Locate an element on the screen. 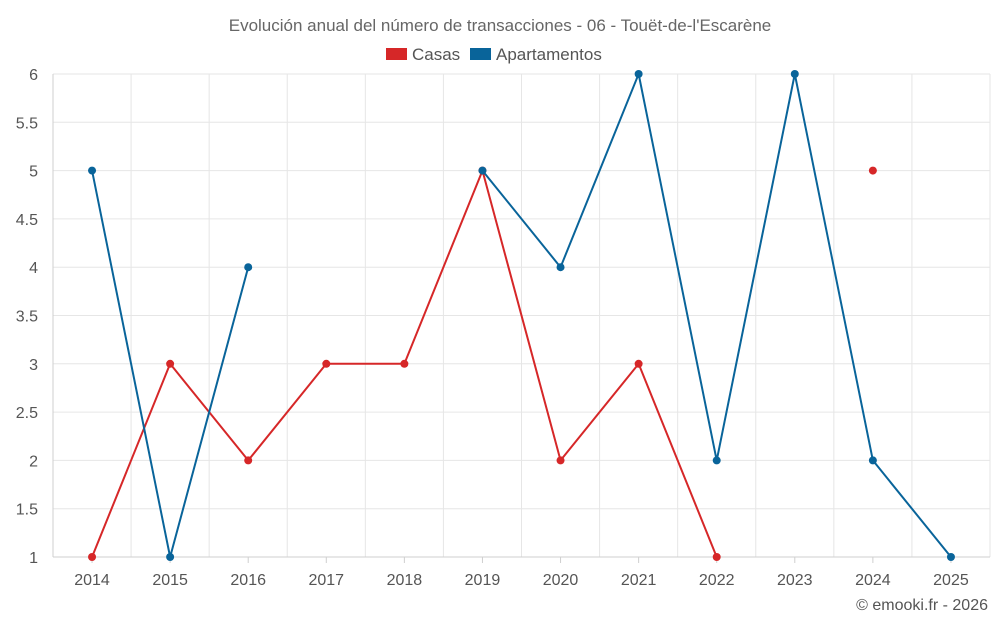  x-tick-label: 2022 is located at coordinates (717, 580).